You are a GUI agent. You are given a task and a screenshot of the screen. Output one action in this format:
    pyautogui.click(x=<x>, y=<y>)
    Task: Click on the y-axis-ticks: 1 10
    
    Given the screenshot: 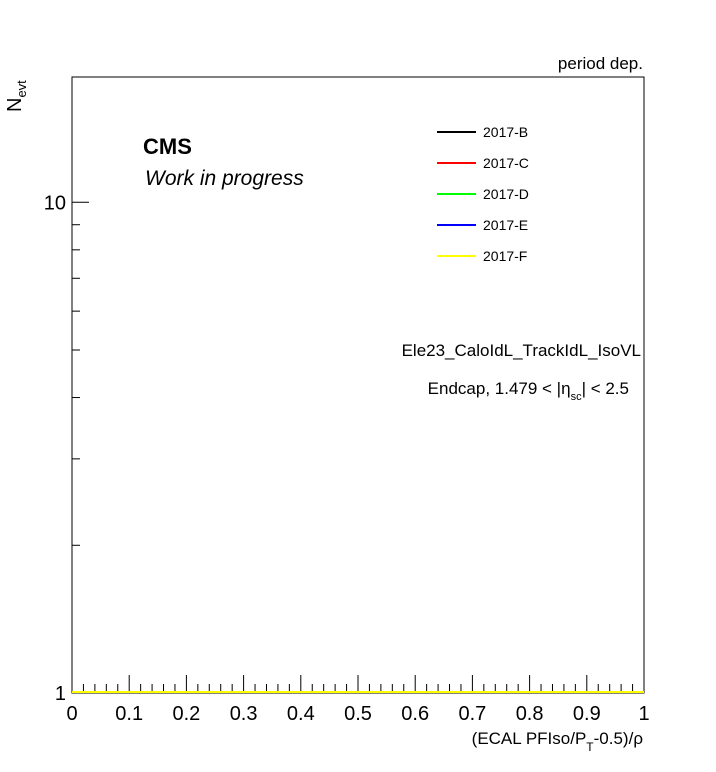 What is the action you would take?
    pyautogui.click(x=66, y=448)
    